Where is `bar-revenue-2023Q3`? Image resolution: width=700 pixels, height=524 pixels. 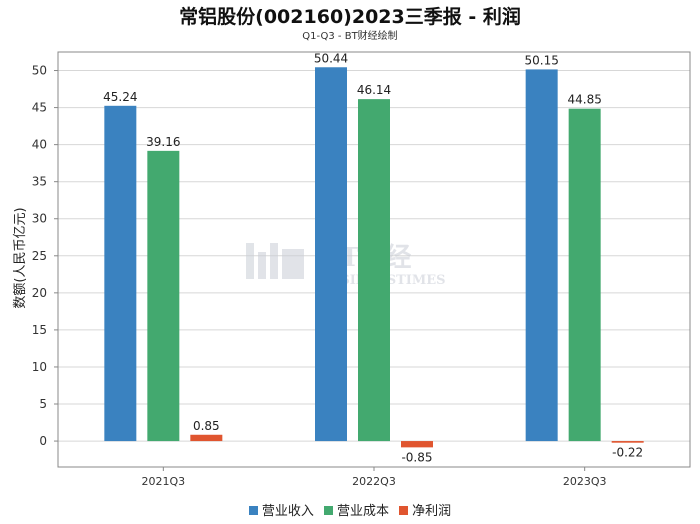 bar-revenue-2023Q3 is located at coordinates (541, 255).